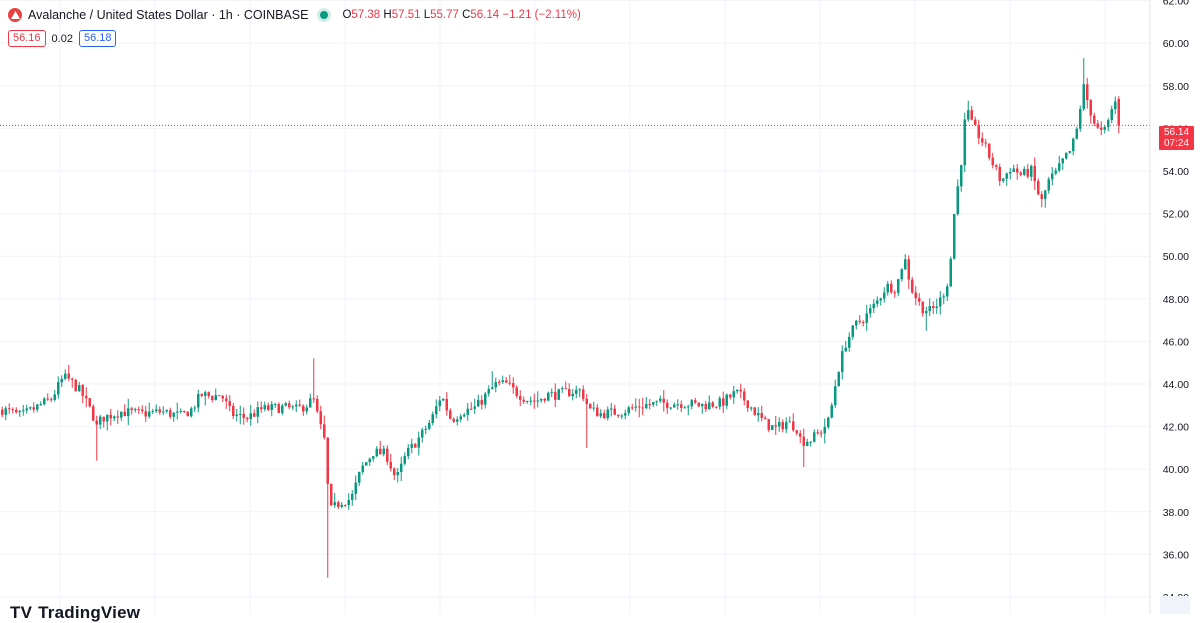 The width and height of the screenshot is (1200, 623). Describe the element at coordinates (324, 15) in the screenshot. I see `market-status-dot-icon` at that location.